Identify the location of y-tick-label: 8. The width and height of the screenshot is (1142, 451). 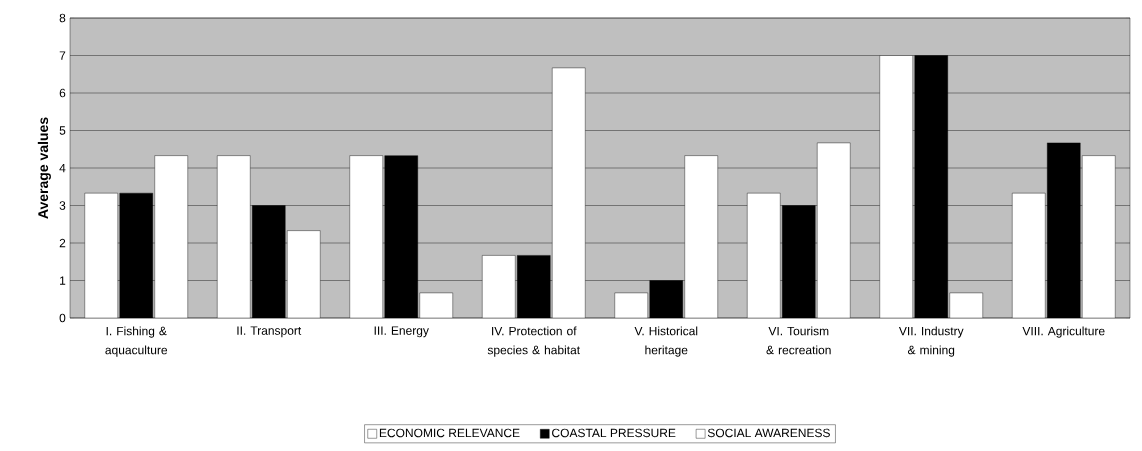
(62, 18).